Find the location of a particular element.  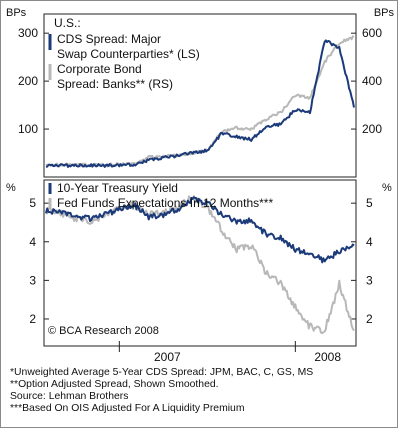

legend-label-treasury: 10-Year Treasury Yield is located at coordinates (117, 188).